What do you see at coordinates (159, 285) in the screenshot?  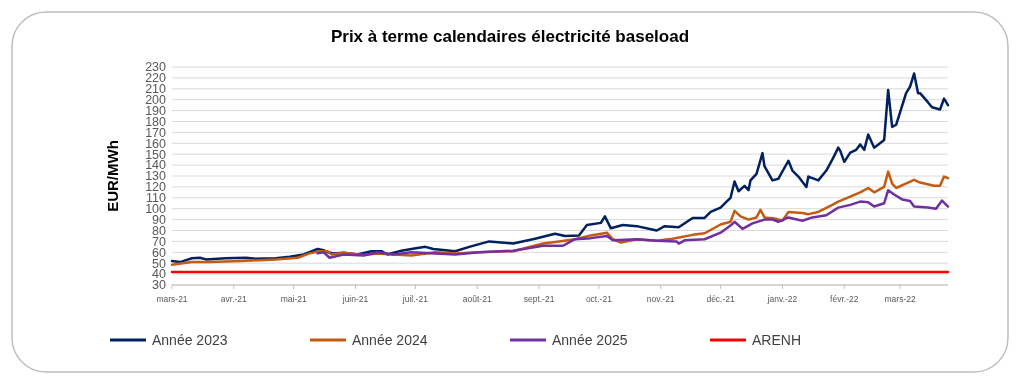 I see `y-tick-label: 30` at bounding box center [159, 285].